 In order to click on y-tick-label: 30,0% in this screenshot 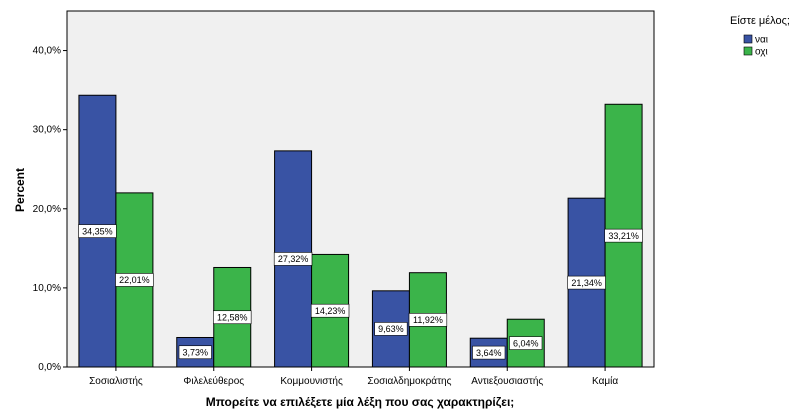, I will do `click(47, 130)`.